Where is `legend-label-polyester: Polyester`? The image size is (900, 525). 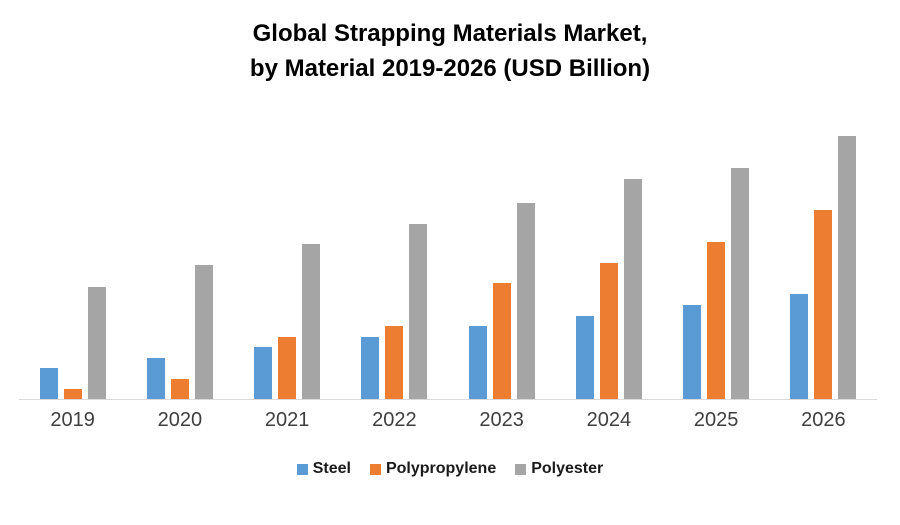
legend-label-polyester: Polyester is located at coordinates (567, 468).